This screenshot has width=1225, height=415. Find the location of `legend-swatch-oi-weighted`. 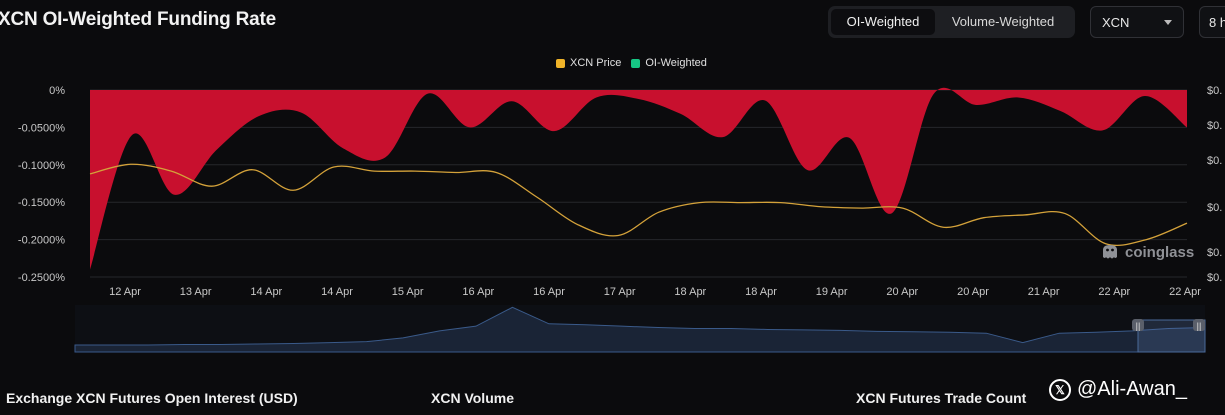

legend-swatch-oi-weighted is located at coordinates (636, 63).